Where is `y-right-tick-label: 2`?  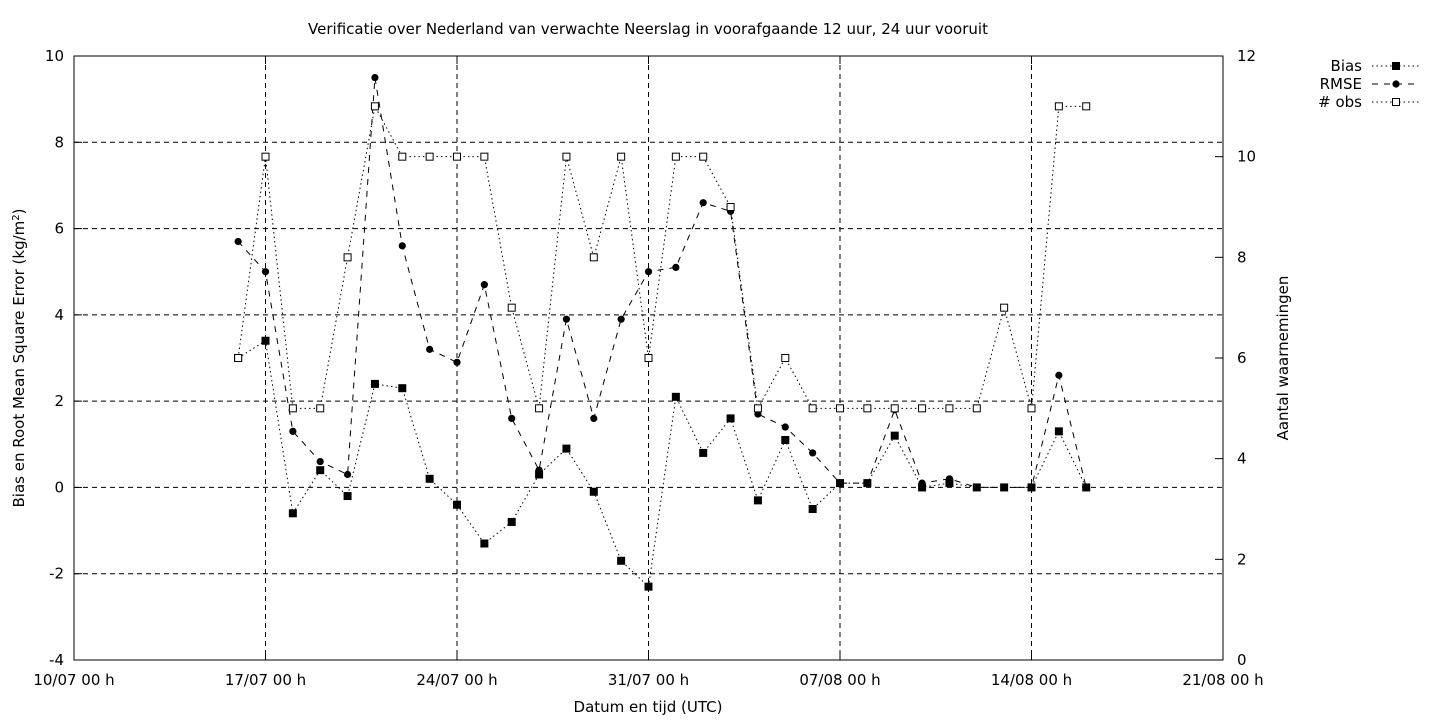
y-right-tick-label: 2 is located at coordinates (1242, 559).